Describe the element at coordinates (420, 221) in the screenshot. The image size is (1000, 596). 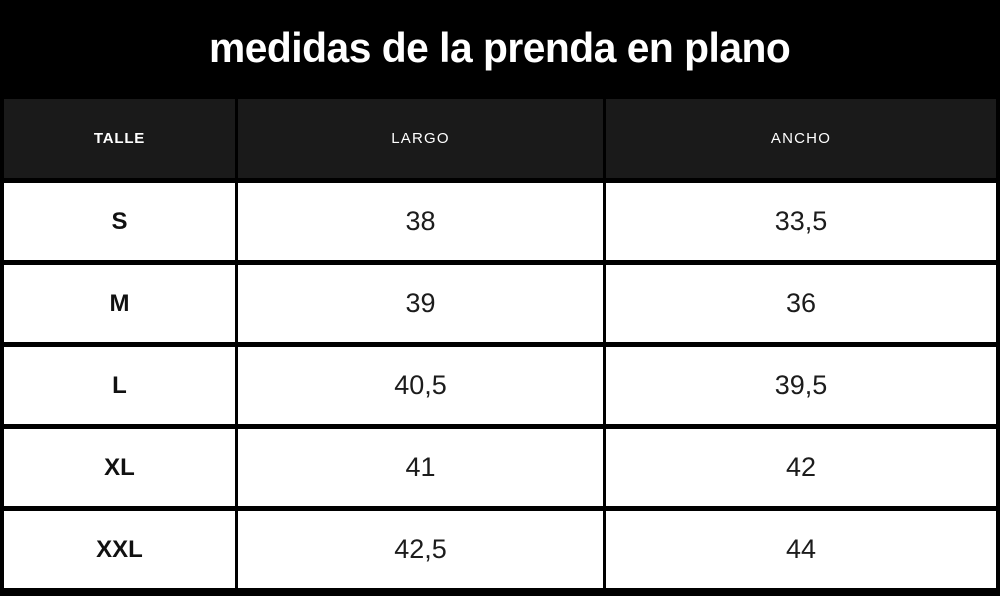
I see `largo-cell: 38` at that location.